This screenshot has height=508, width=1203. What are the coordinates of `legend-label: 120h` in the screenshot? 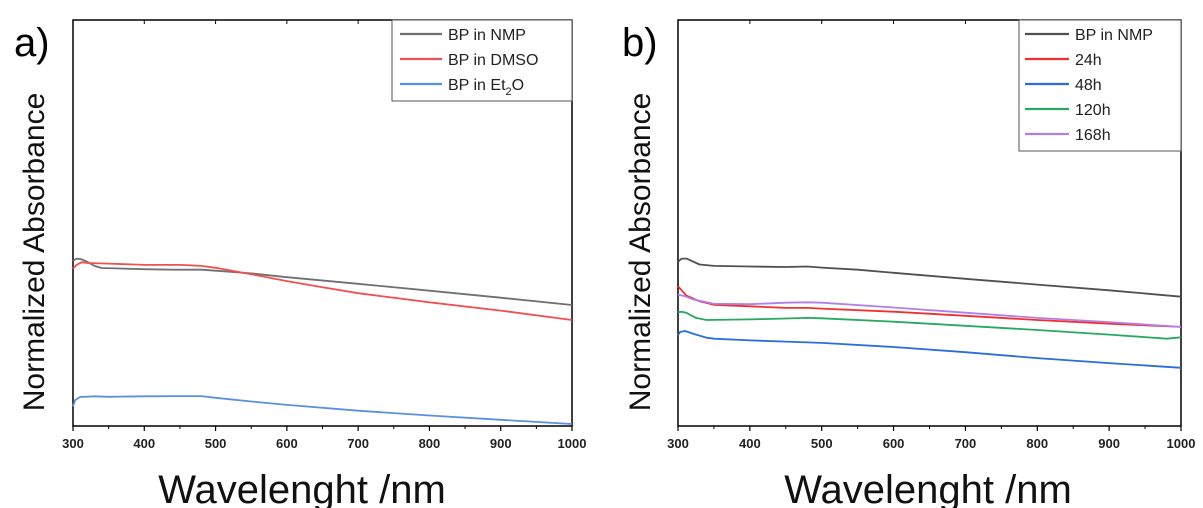 It's located at (1093, 110).